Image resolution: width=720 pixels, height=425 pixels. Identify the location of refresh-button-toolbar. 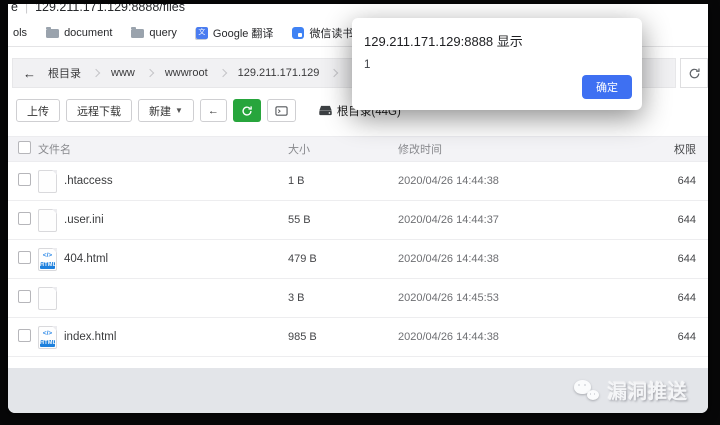
(246, 110).